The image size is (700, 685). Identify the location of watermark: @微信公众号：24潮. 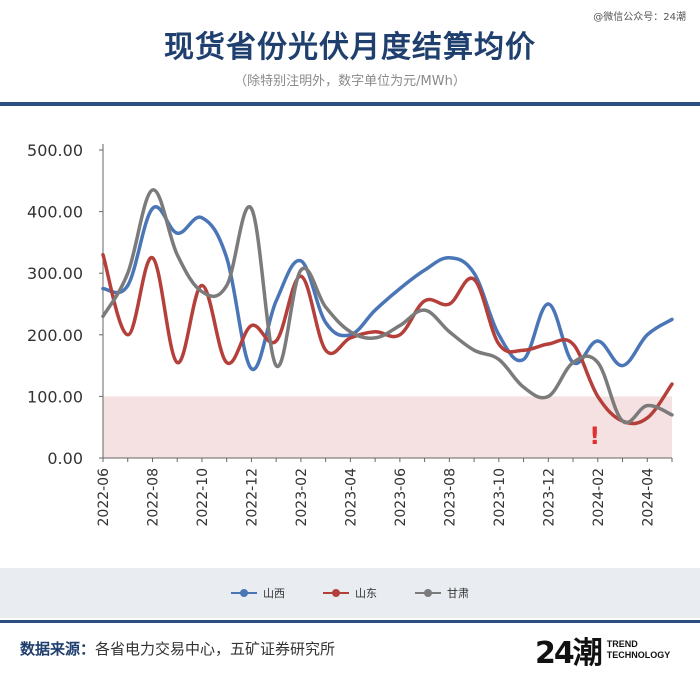
(639, 17).